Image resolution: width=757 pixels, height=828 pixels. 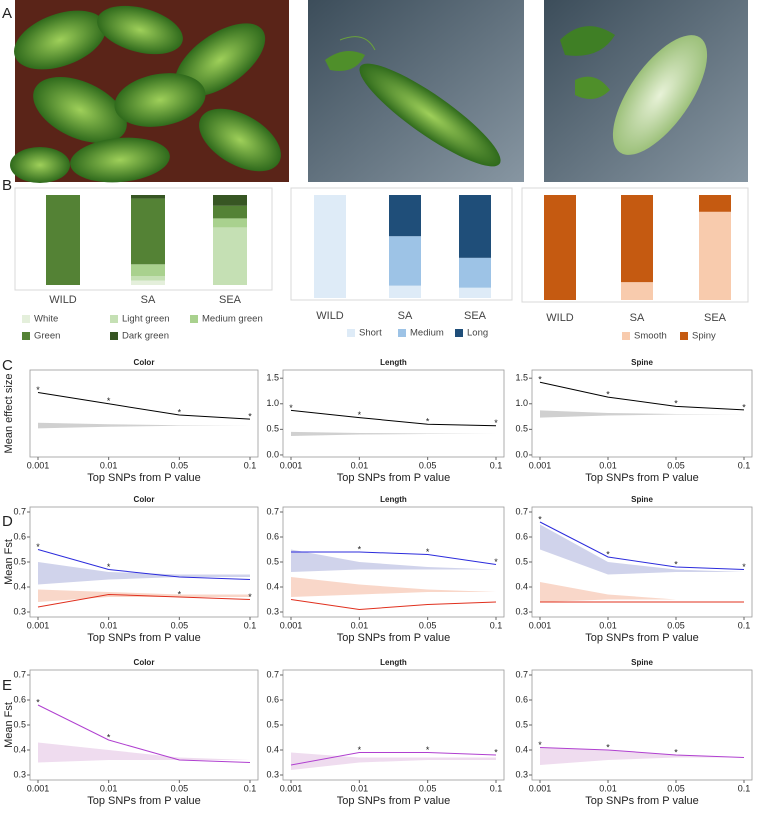 I want to click on legend-label: Spiny, so click(x=704, y=336).